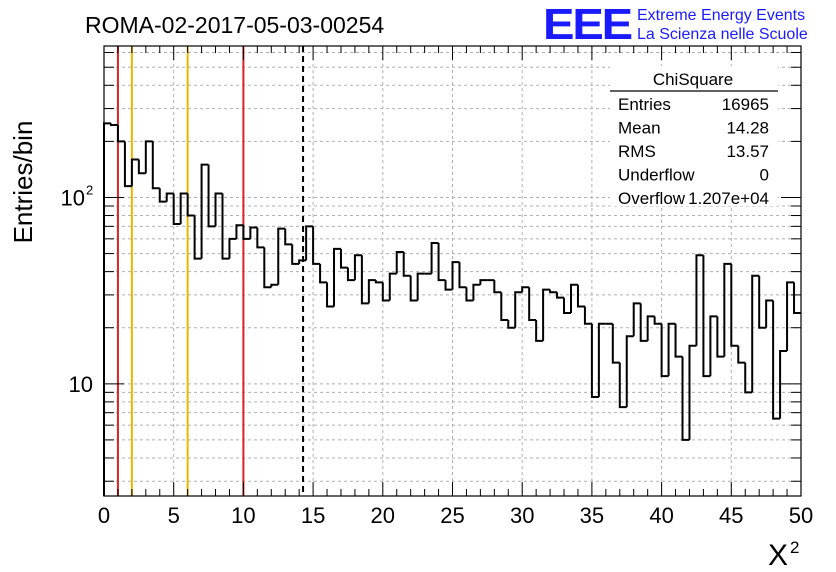  I want to click on x-tick-label: 30, so click(522, 515).